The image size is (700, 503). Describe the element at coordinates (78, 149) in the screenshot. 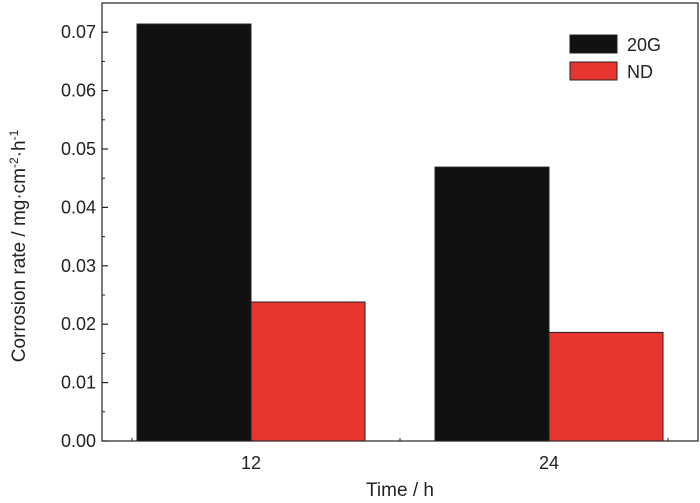

I see `y-tick-label: 0.05` at that location.